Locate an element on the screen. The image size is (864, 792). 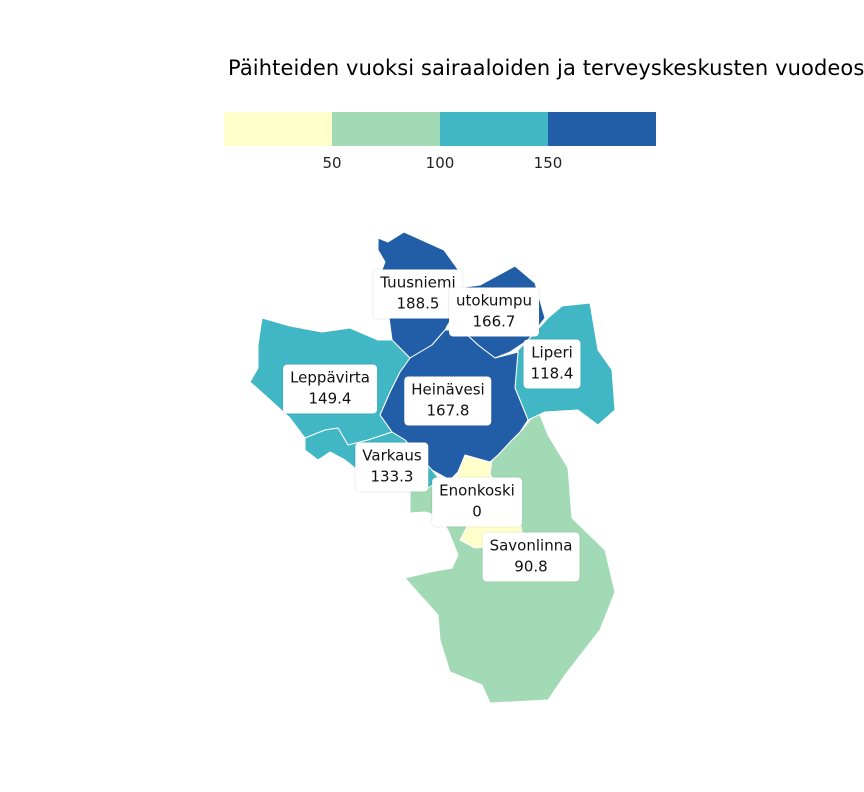
region-label-leppavirta: Leppävirta 149.4 is located at coordinates (330, 389).